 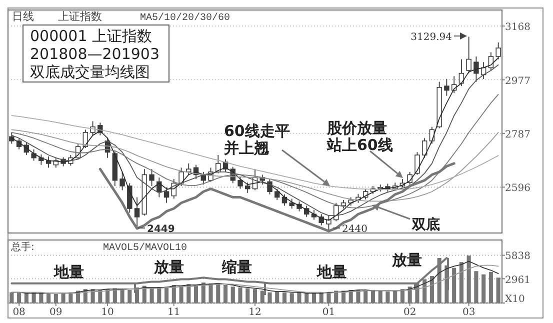 I want to click on annotation: MAVOL5/MAVOL10, so click(x=145, y=248).